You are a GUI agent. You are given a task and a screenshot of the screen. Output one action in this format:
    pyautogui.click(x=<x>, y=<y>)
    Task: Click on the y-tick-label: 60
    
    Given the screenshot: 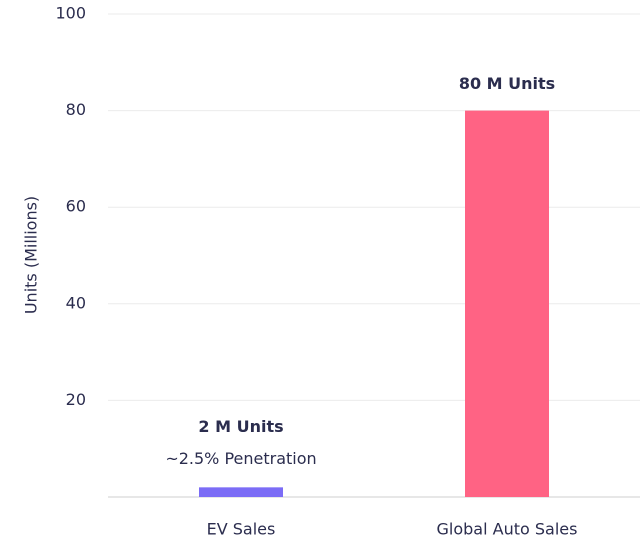 What is the action you would take?
    pyautogui.click(x=76, y=206)
    